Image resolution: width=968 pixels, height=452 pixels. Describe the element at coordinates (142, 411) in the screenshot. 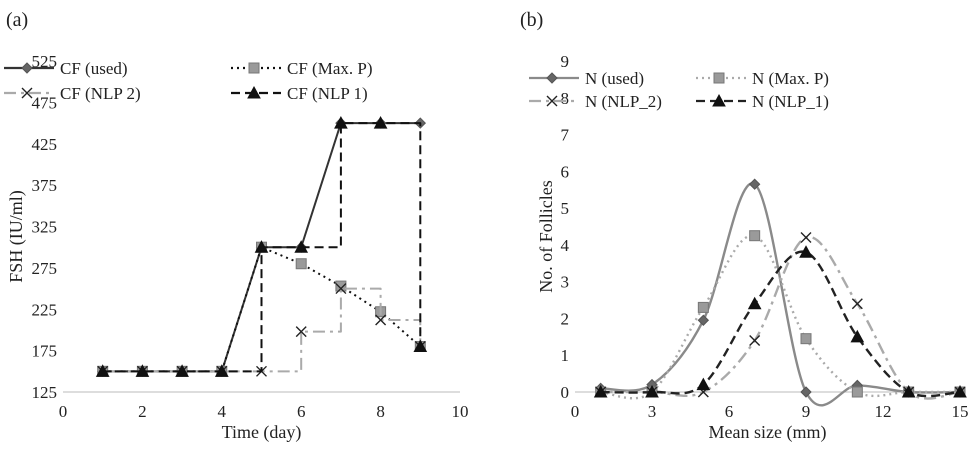

I see `x-tick-label: 2` at that location.